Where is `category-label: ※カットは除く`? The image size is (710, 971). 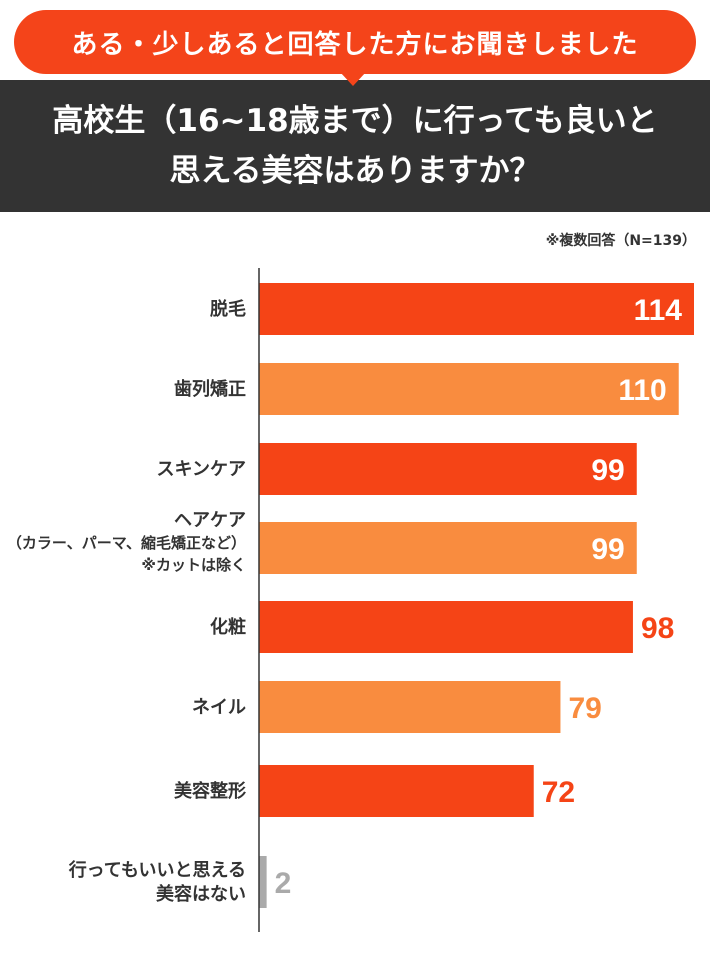
category-label: ※カットは除く is located at coordinates (193, 565).